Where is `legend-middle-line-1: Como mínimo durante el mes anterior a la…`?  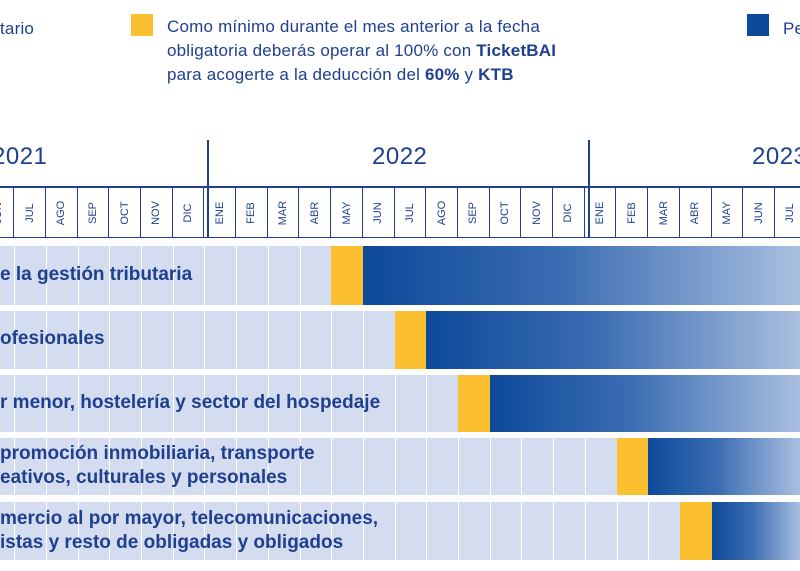
legend-middle-line-1: Como mínimo durante el mes anterior a la… is located at coordinates (353, 26).